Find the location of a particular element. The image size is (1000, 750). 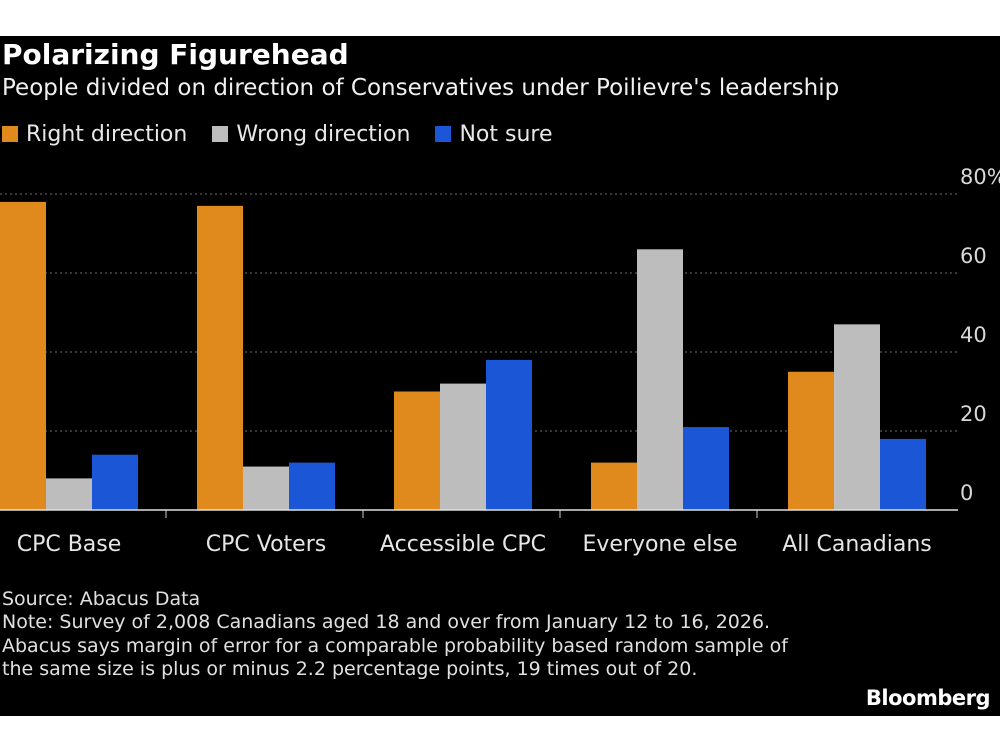

bar-cpc-voters-right-direction is located at coordinates (220, 357).